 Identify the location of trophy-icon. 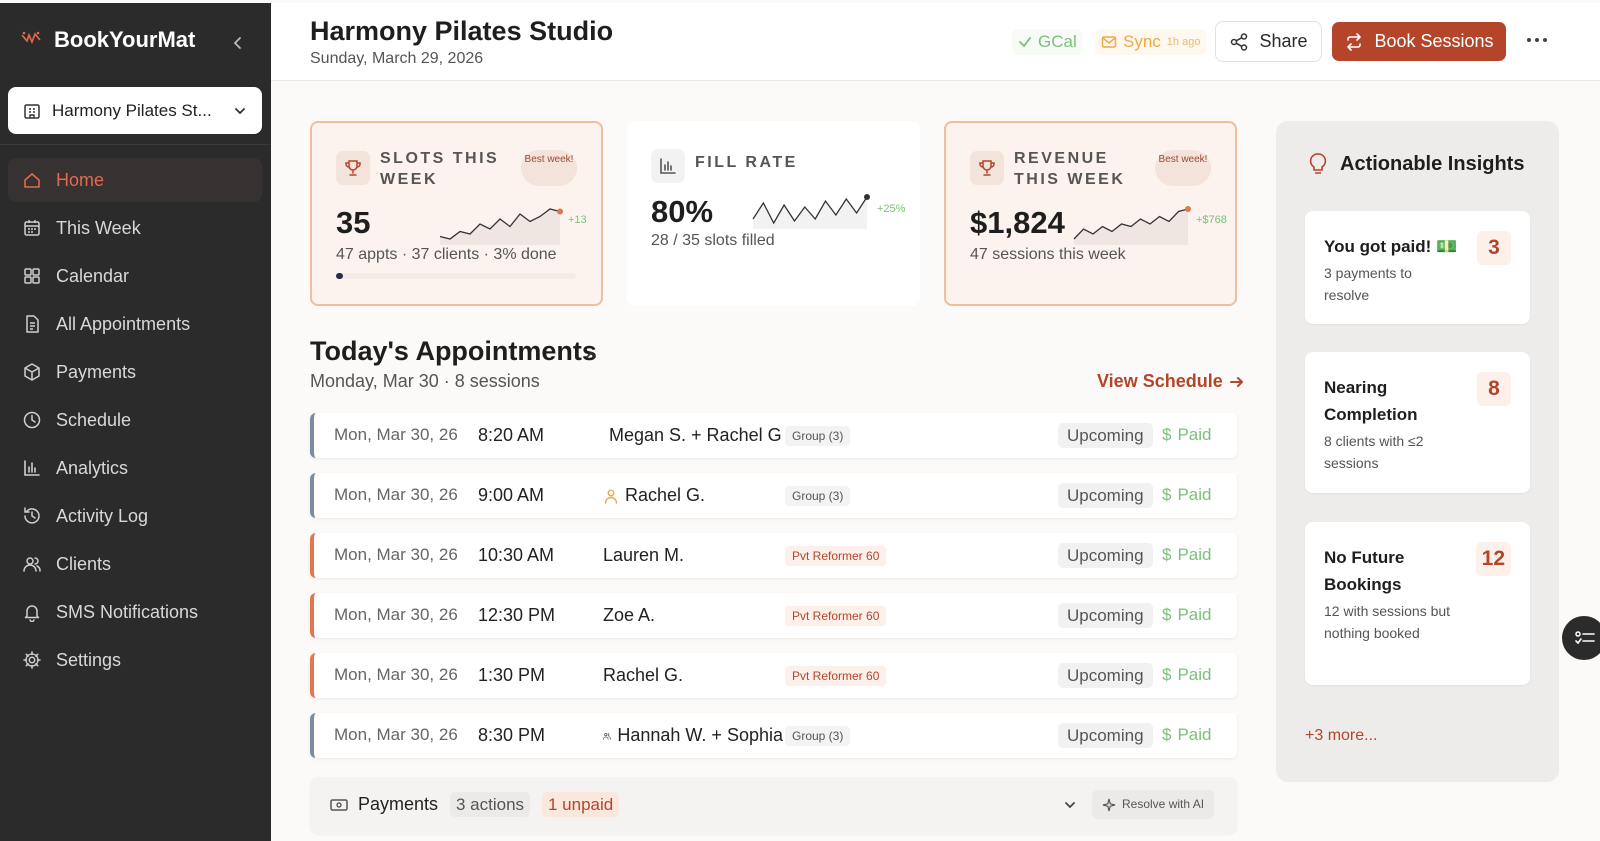
(987, 168).